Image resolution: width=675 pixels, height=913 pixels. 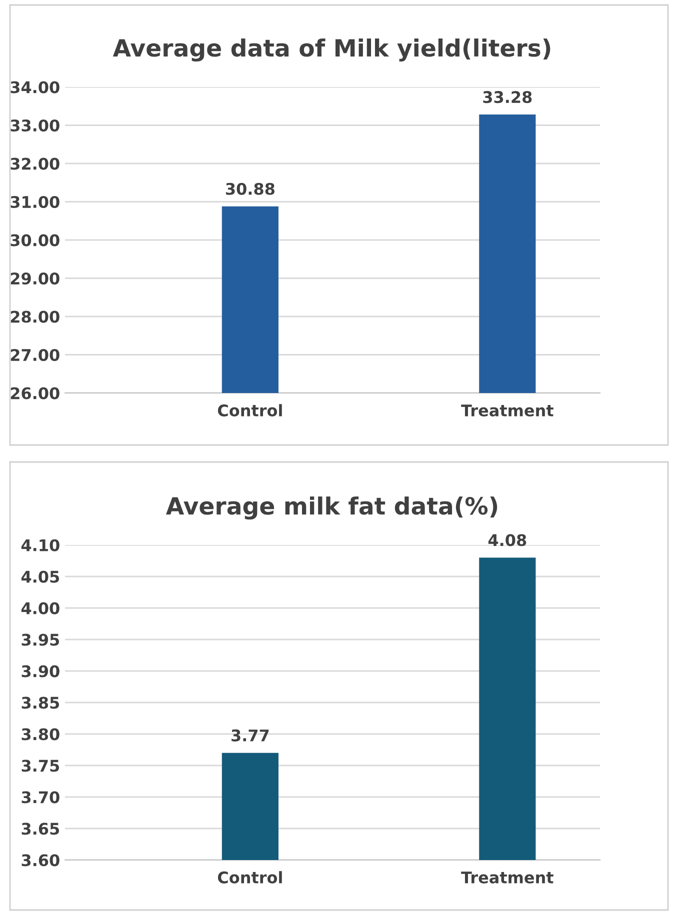 I want to click on data-label: 3.77, so click(x=250, y=735).